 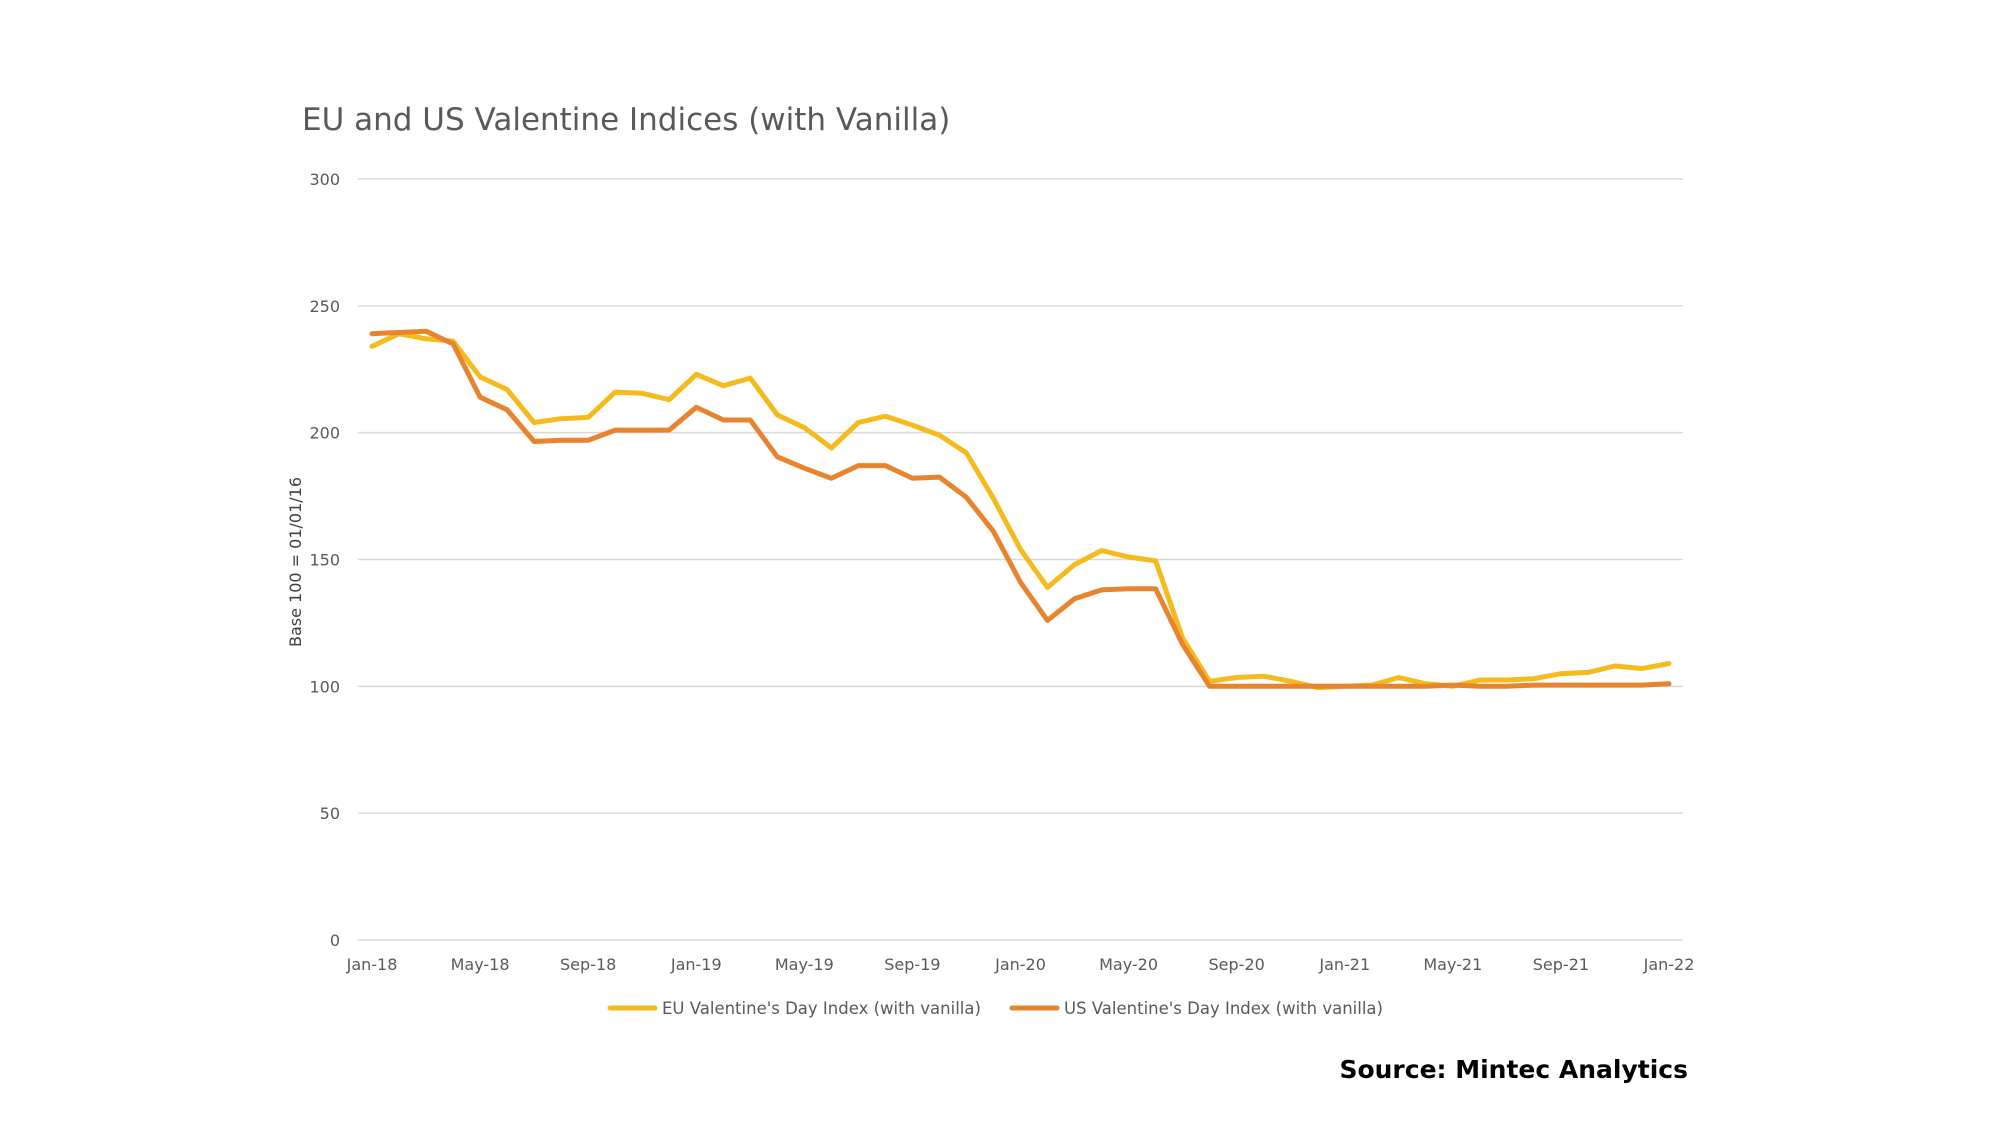 What do you see at coordinates (372, 964) in the screenshot?
I see `x-tick-label: Jan-18` at bounding box center [372, 964].